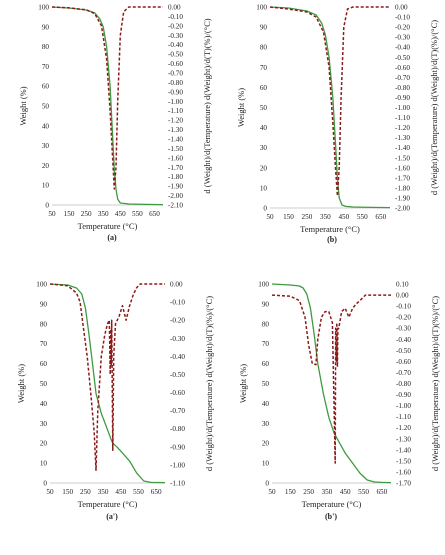 This screenshot has height=555, width=445. What do you see at coordinates (46, 107) in the screenshot?
I see `y-tick-label: 50` at bounding box center [46, 107].